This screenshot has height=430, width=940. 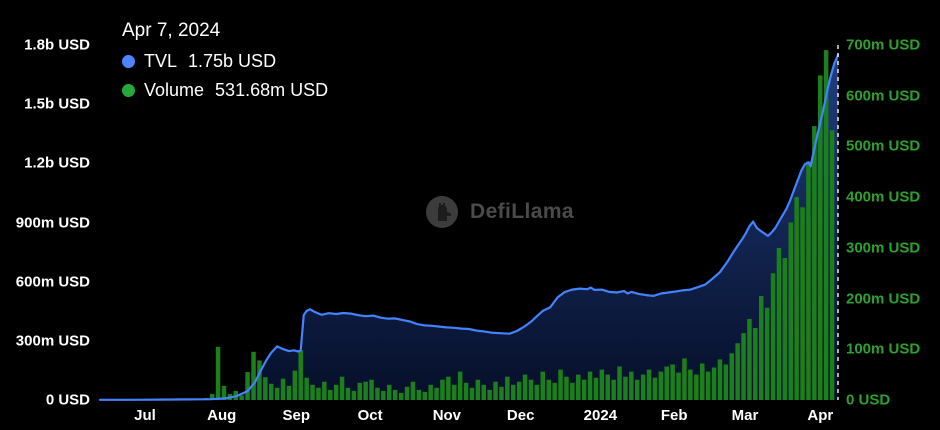 I want to click on watermark: DefiLlama, so click(x=499, y=212).